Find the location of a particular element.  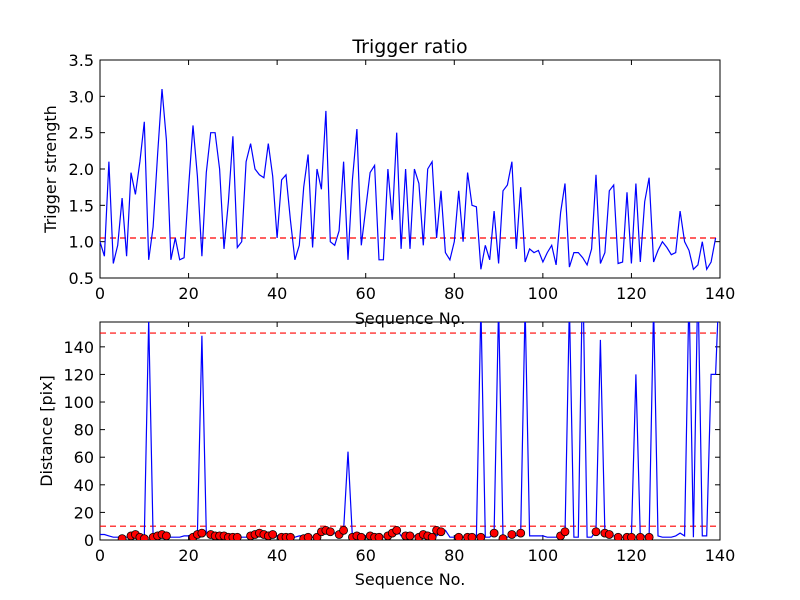

y-tick-label: 100 is located at coordinates (78, 402).